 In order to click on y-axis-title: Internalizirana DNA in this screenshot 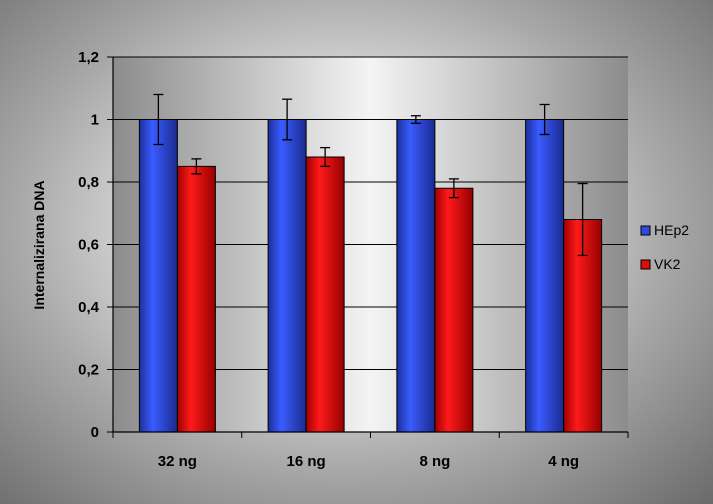, I will do `click(39, 244)`.